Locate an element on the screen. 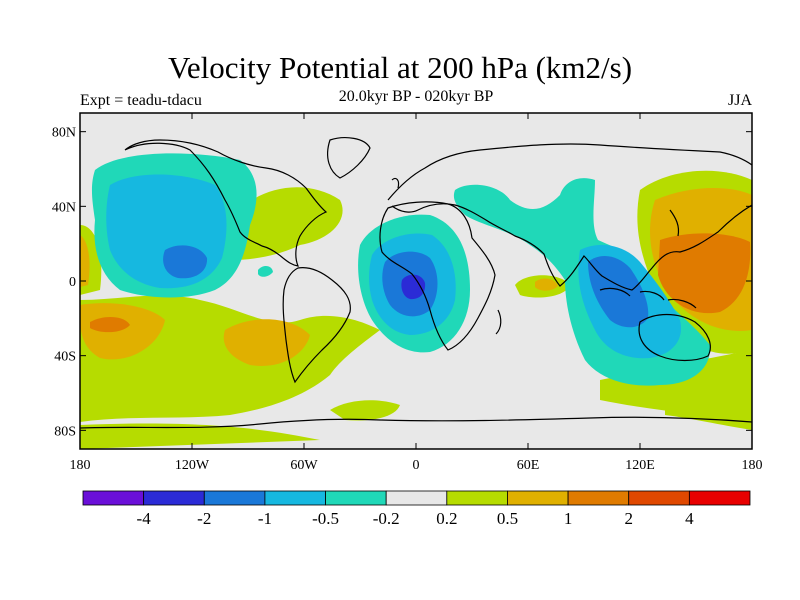 The image size is (800, 600). contour-orange-south-pacific is located at coordinates (122, 331).